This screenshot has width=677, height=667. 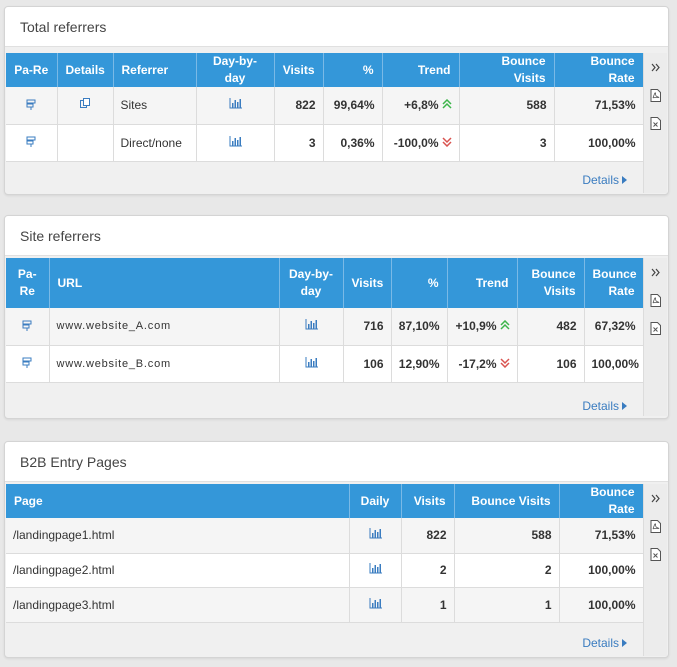 I want to click on bounce-visits-cell: 482, so click(x=551, y=327).